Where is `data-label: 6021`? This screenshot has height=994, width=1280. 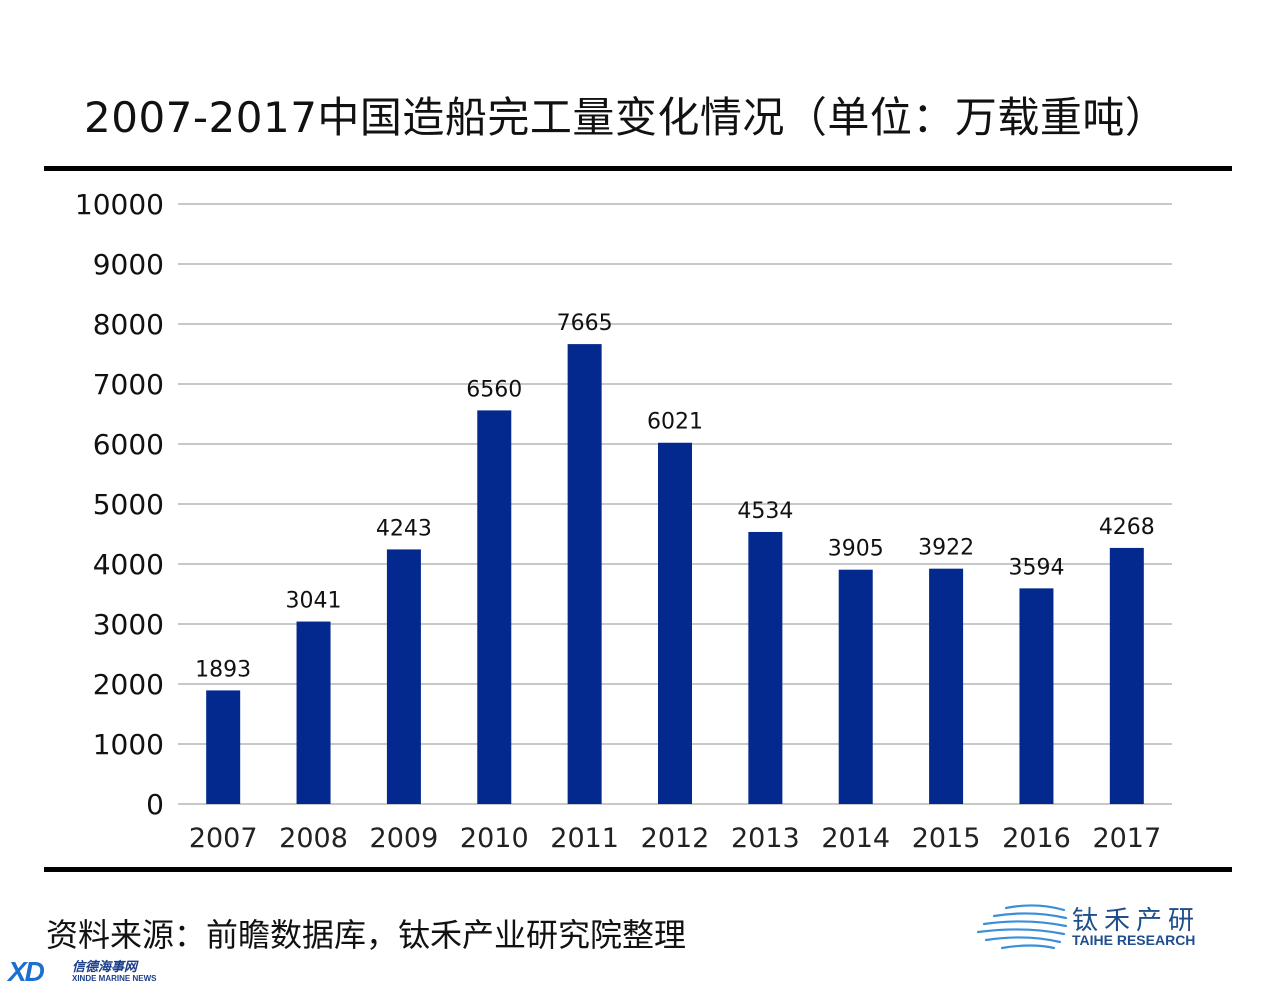 data-label: 6021 is located at coordinates (675, 422).